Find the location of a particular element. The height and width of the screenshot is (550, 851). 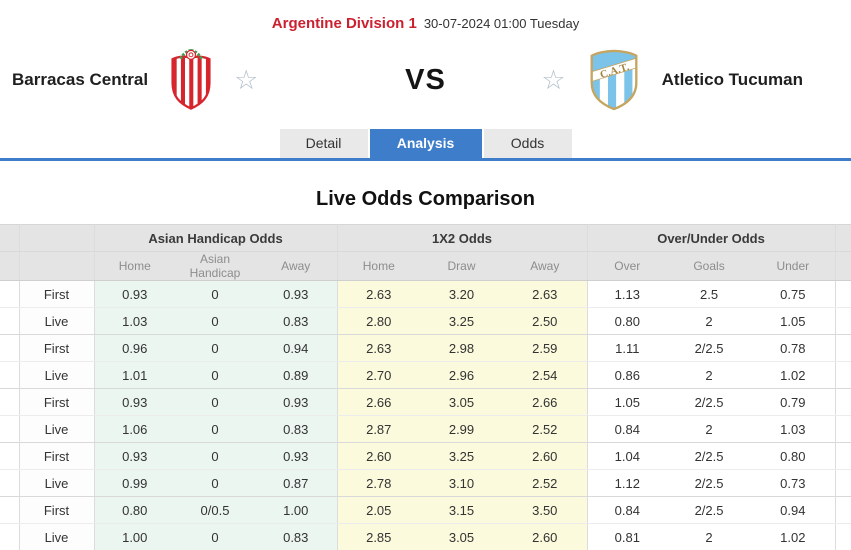

col-header-1x2-home: Home is located at coordinates (378, 266).